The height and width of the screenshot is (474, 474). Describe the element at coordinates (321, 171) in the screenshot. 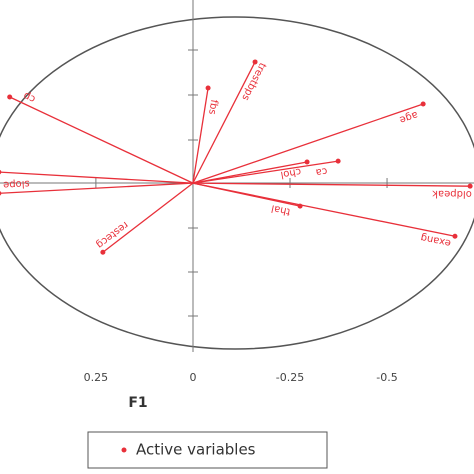

I see `vector-label: ca` at that location.